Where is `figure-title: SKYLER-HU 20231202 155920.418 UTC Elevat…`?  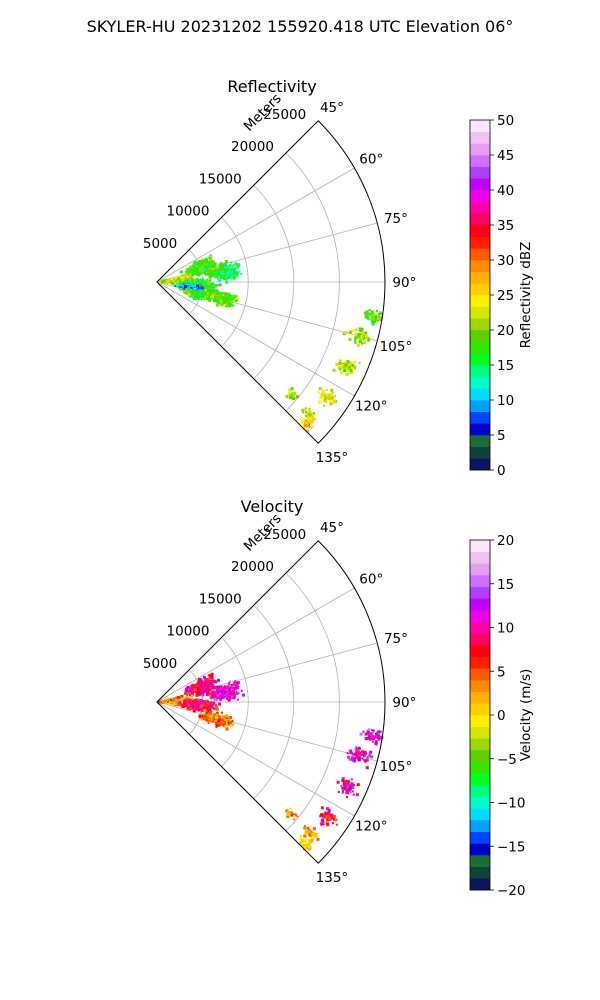
figure-title: SKYLER-HU 20231202 155920.418 UTC Elevat… is located at coordinates (300, 26).